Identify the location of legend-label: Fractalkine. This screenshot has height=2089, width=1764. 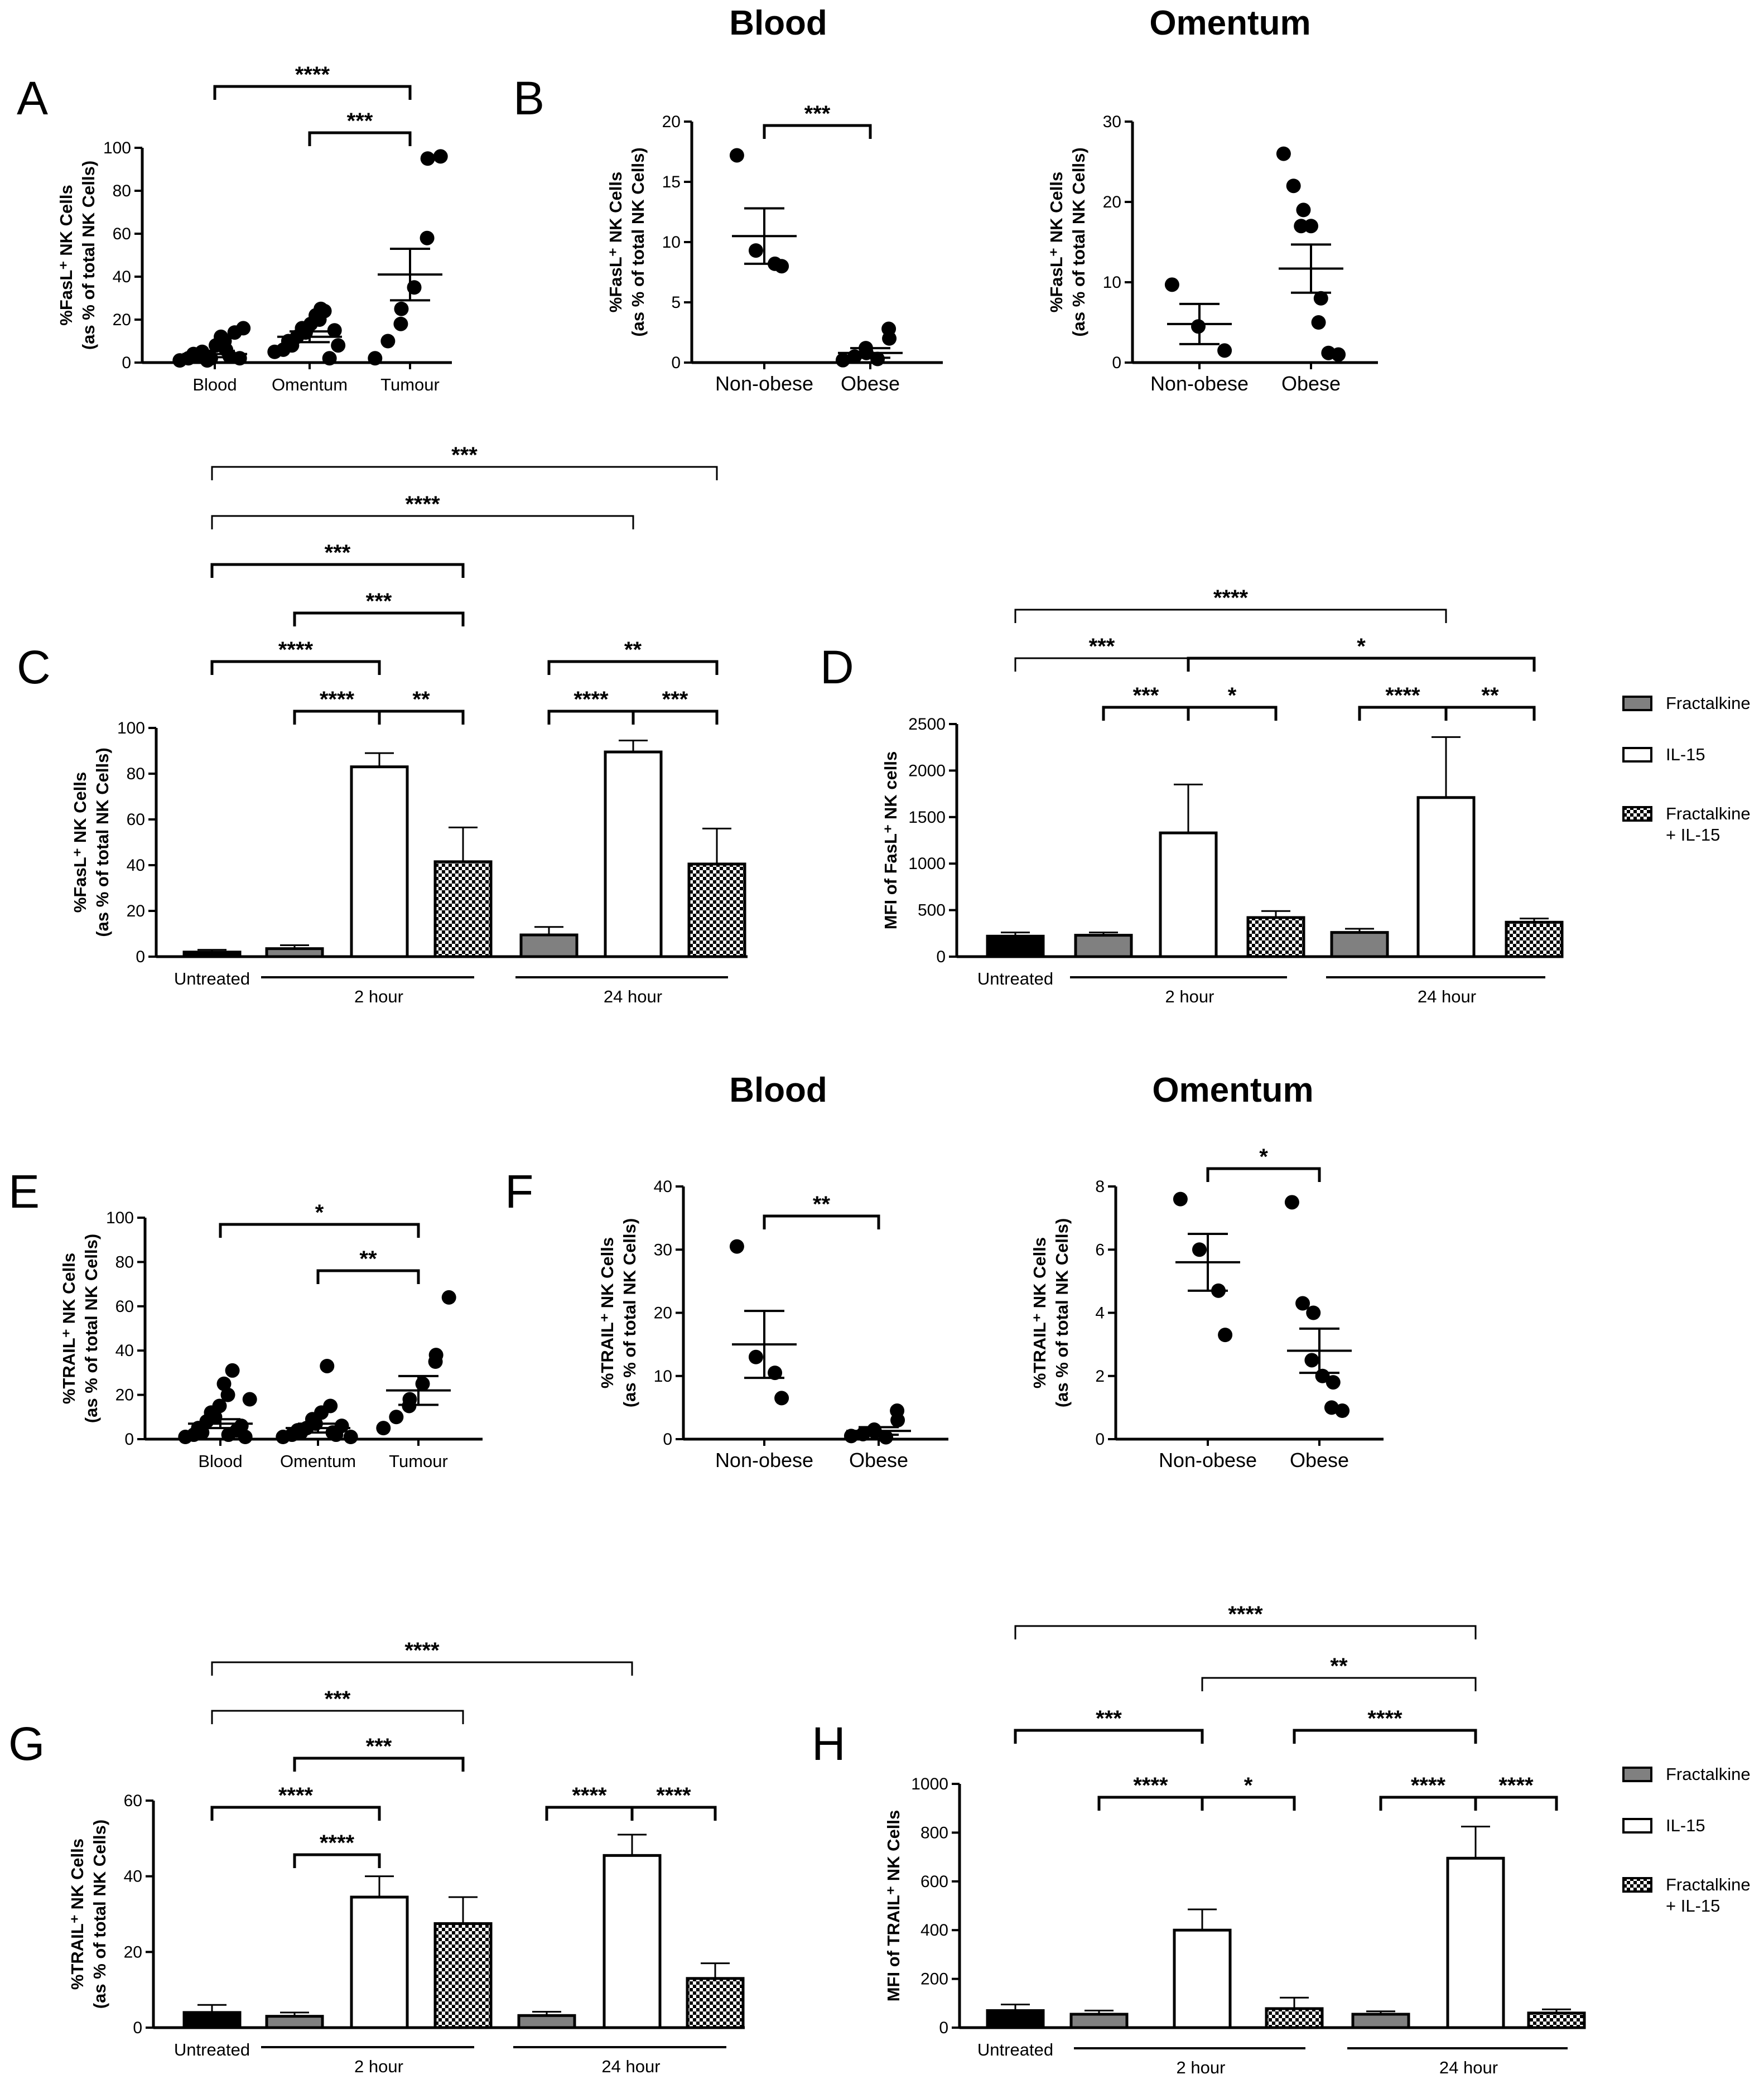
(1708, 1884).